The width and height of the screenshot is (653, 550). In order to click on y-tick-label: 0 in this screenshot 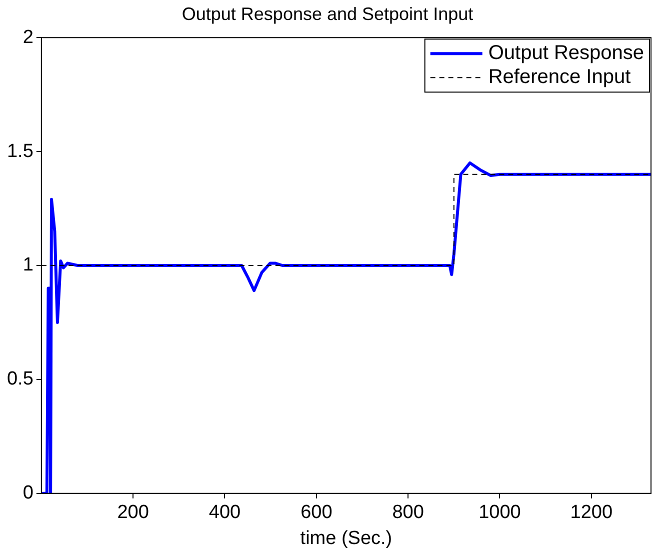, I will do `click(28, 493)`.